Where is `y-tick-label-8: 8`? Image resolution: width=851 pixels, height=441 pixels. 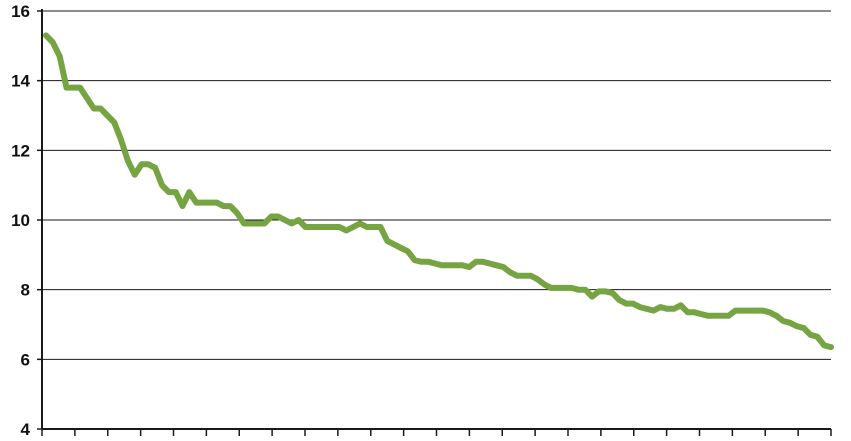 y-tick-label-8: 8 is located at coordinates (25, 290).